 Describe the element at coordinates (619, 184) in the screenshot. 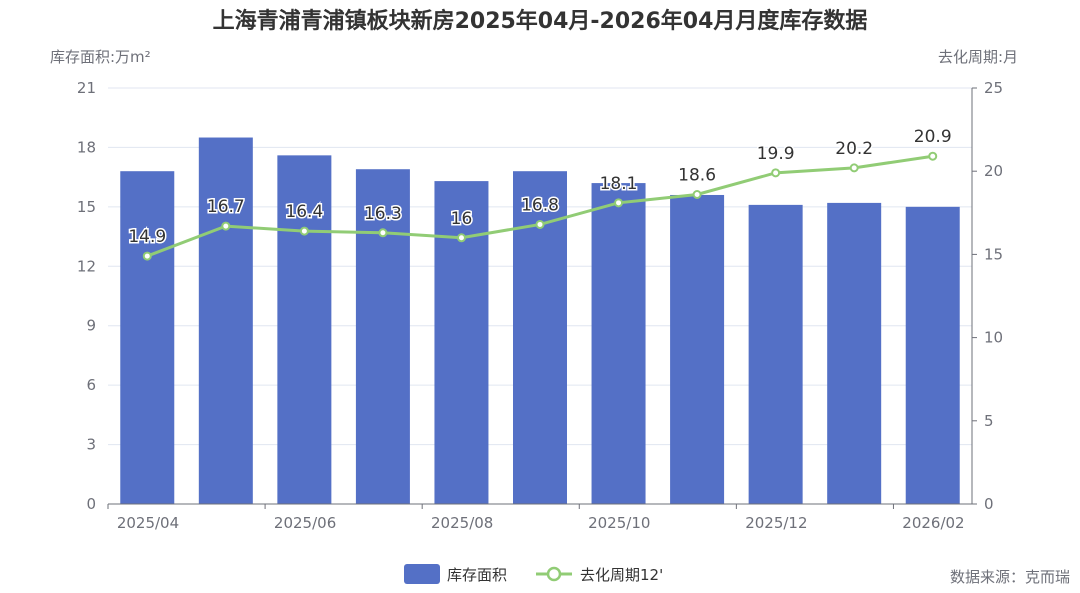

I see `line-data-label: 18.1` at that location.